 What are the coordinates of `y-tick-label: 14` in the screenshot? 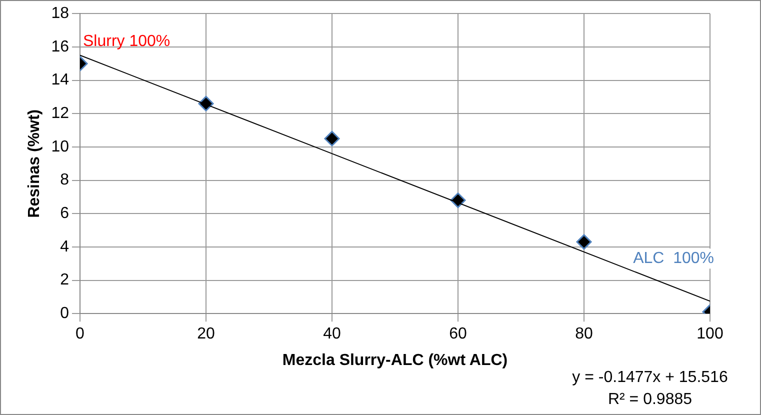 It's located at (60, 80).